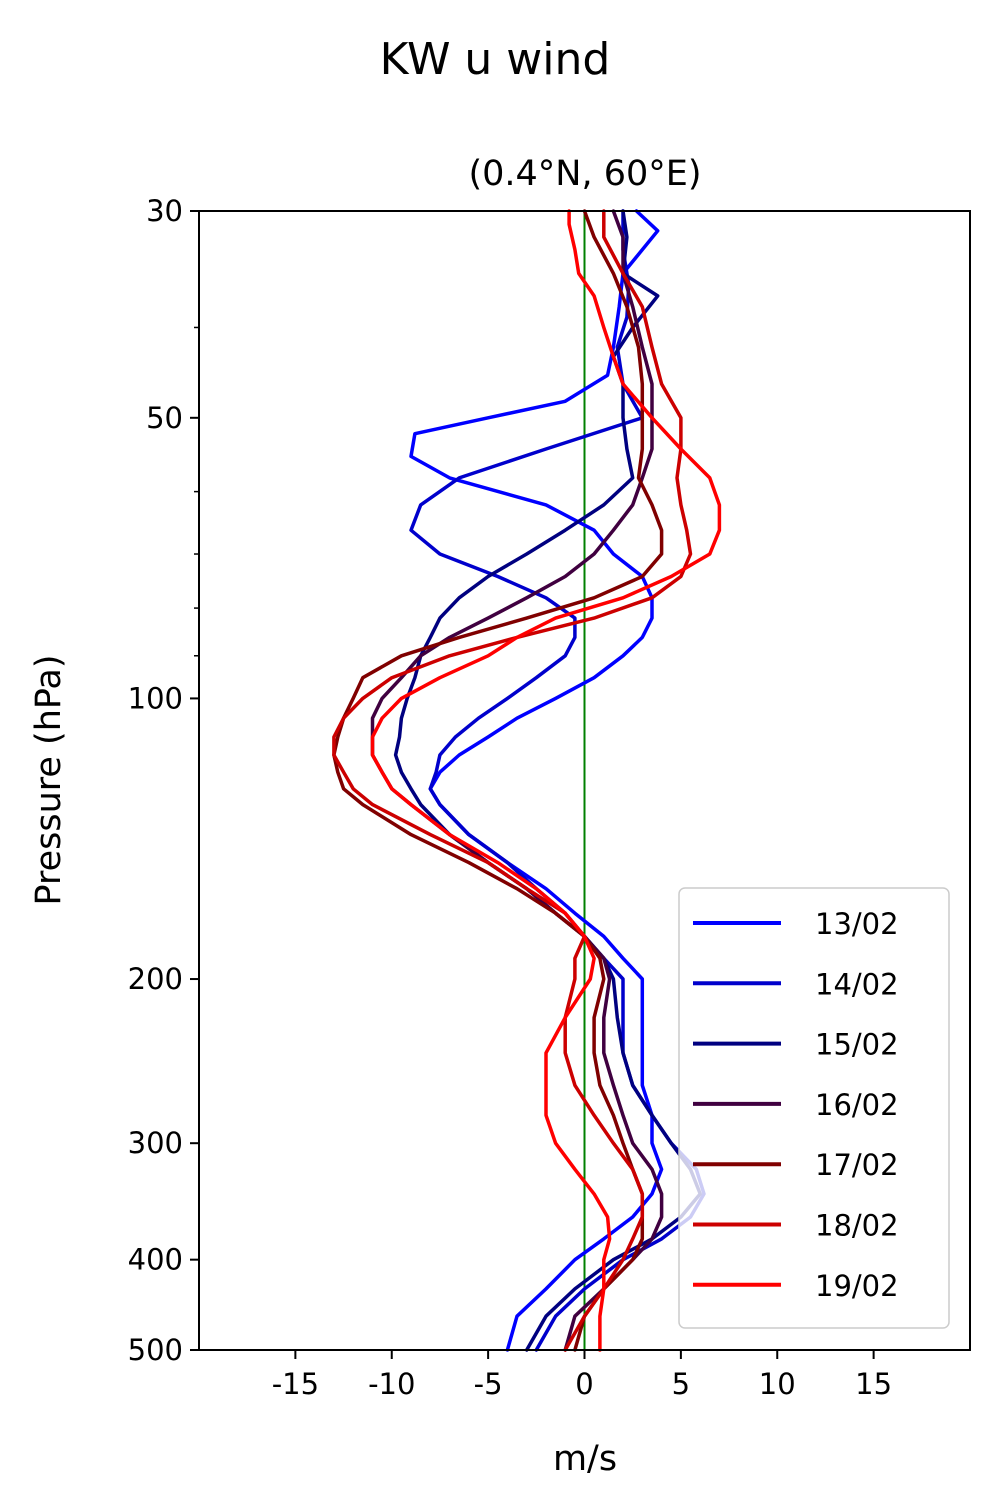 The height and width of the screenshot is (1500, 990). What do you see at coordinates (681, 1384) in the screenshot?
I see `x-tick-label: 5` at bounding box center [681, 1384].